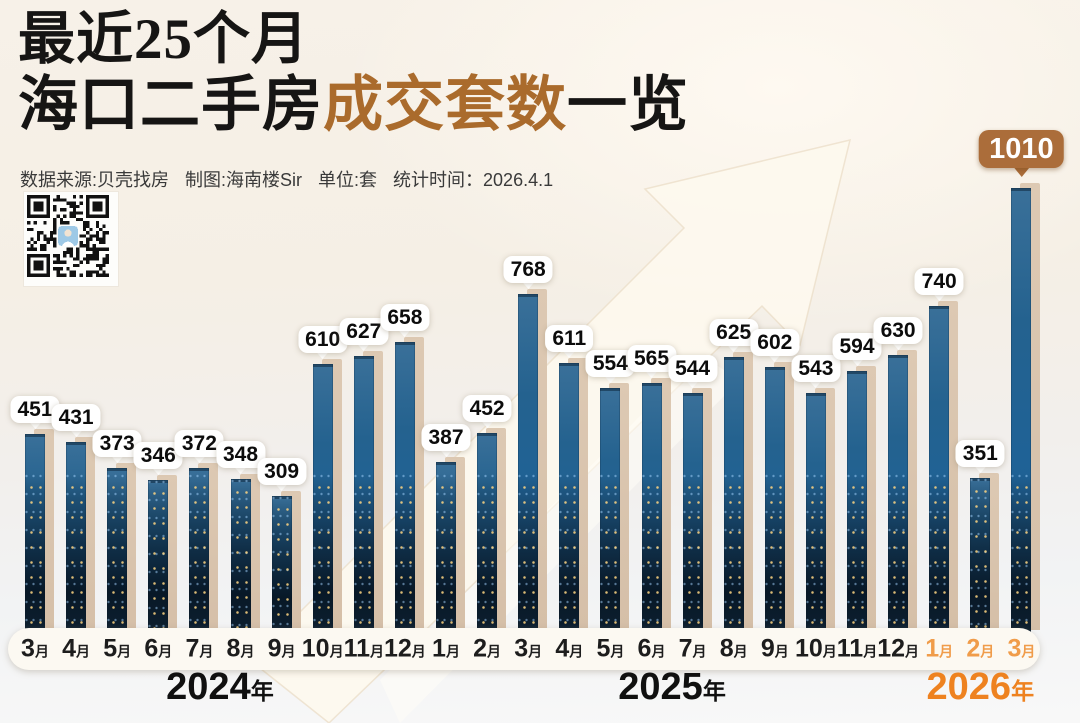 This screenshot has height=723, width=1080. I want to click on bar-value-label: 544, so click(693, 375).